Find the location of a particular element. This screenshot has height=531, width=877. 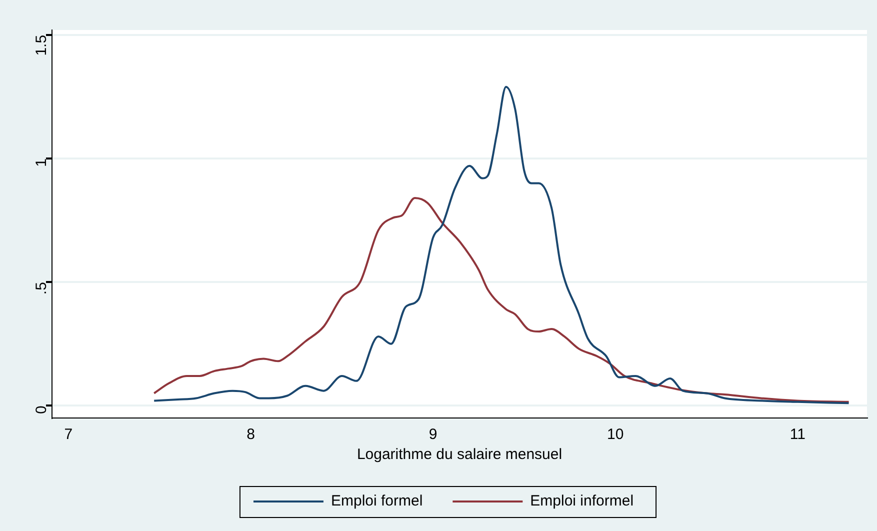

x-axis-title: Logarithme du salaire mensuel is located at coordinates (459, 455).